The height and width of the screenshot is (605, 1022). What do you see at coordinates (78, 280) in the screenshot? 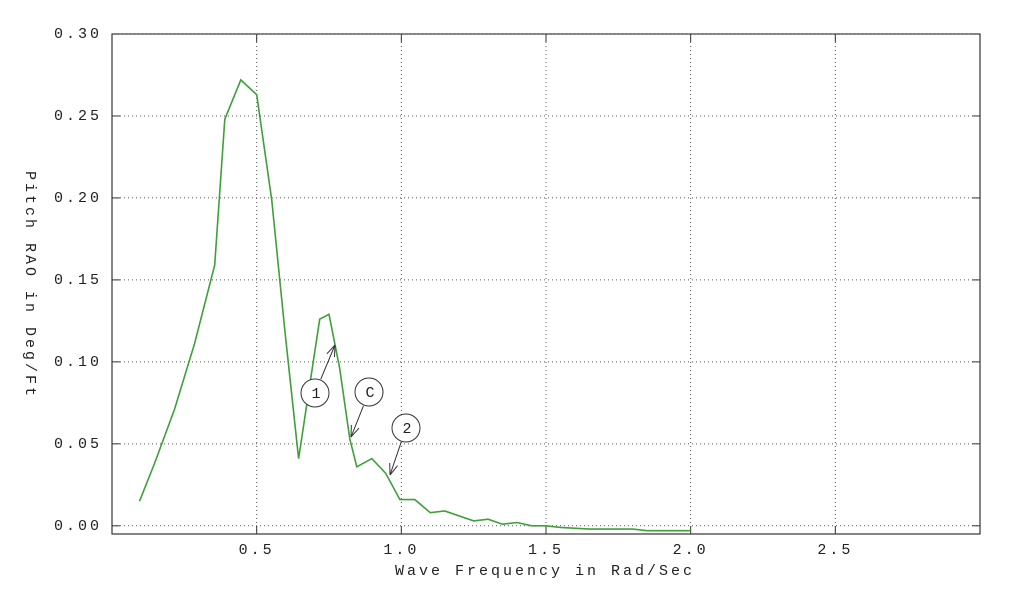
I see `y-tick-label: 0.15` at bounding box center [78, 280].